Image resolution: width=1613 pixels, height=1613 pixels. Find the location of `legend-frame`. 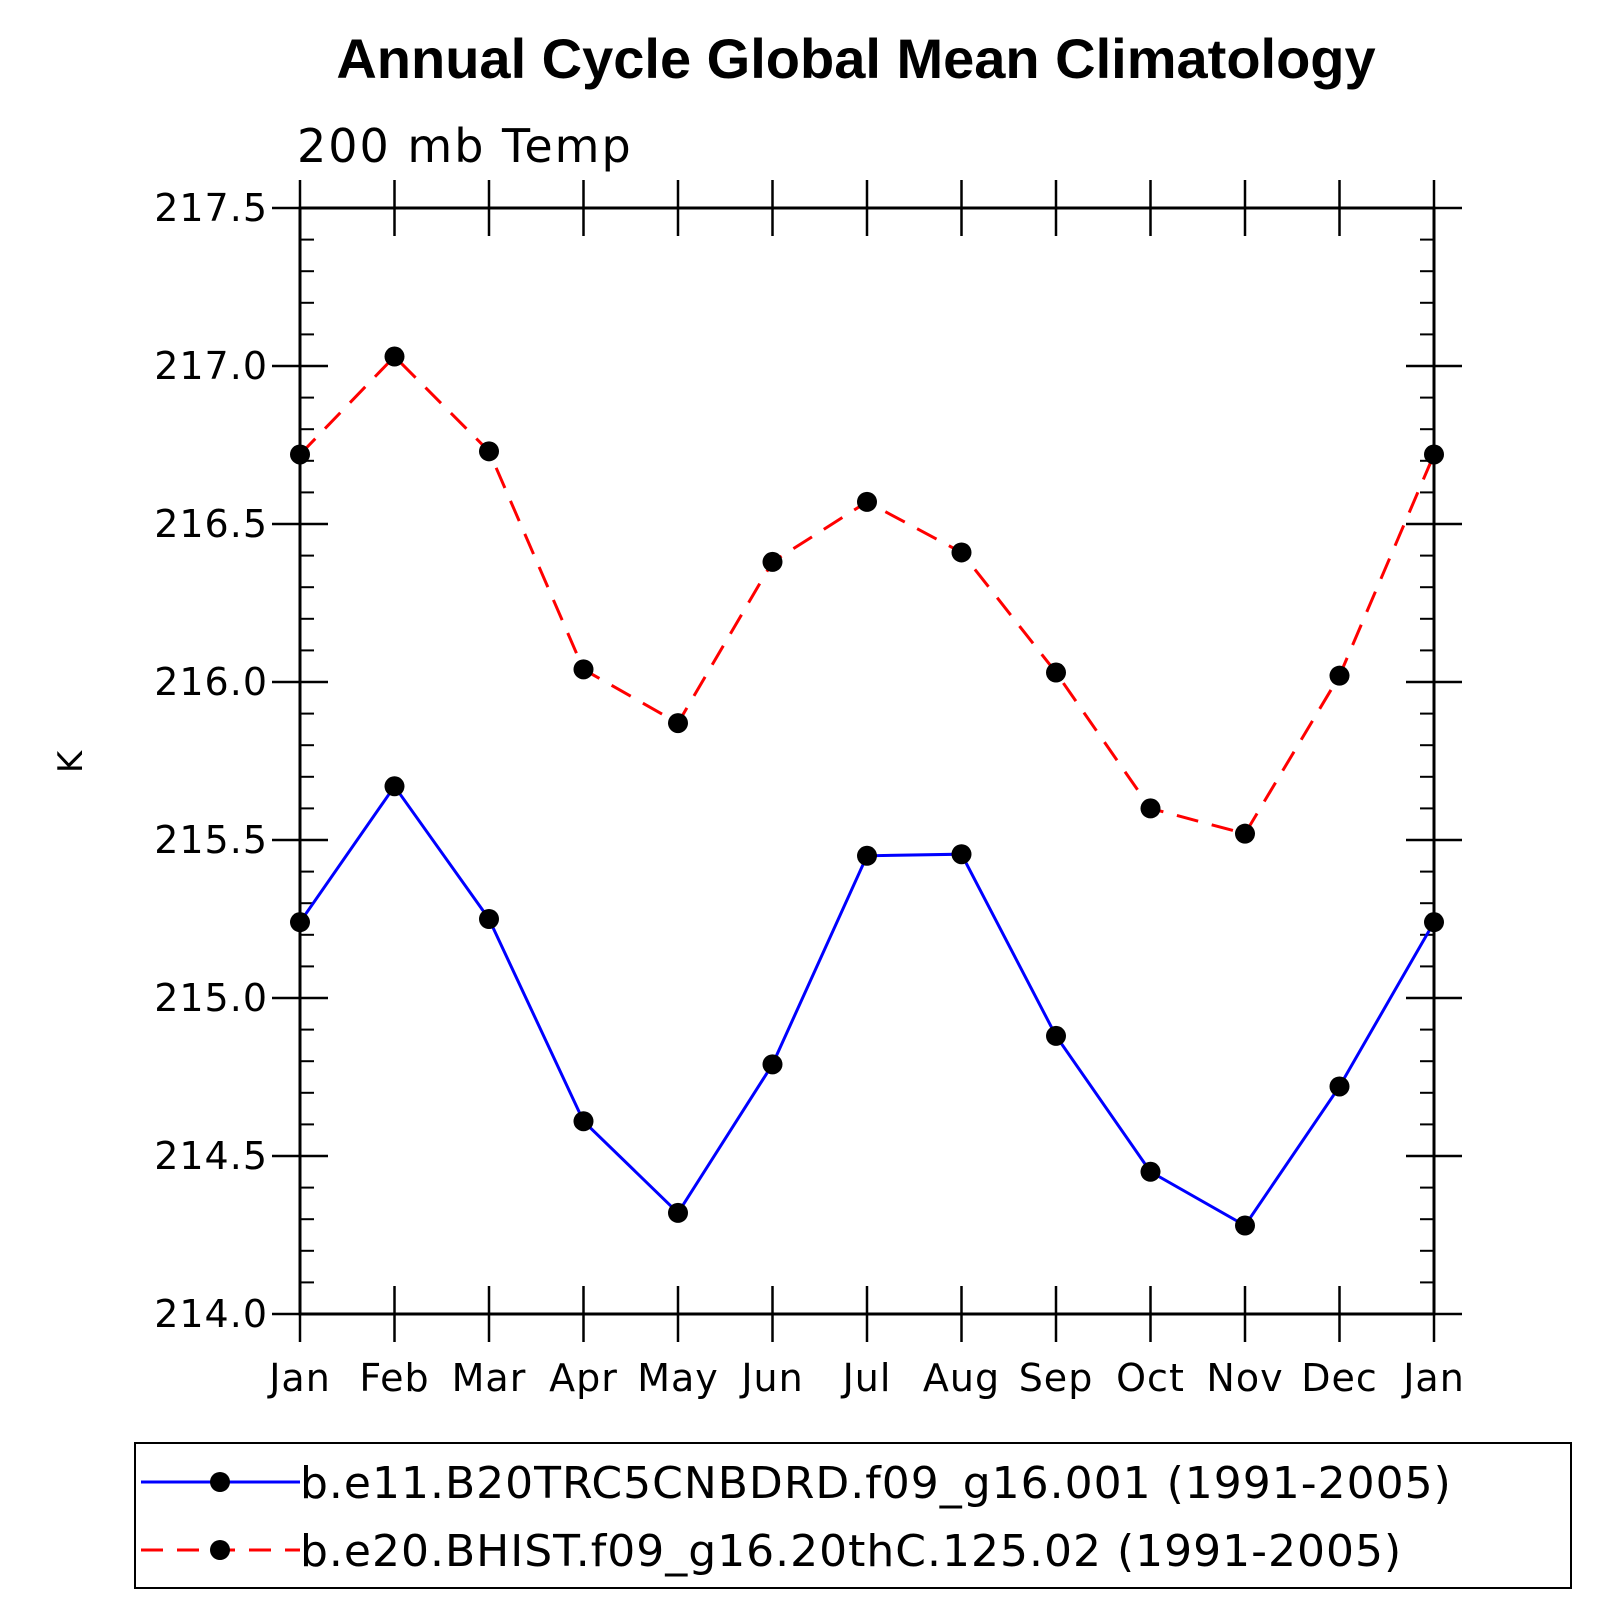

legend-frame is located at coordinates (853, 1515).